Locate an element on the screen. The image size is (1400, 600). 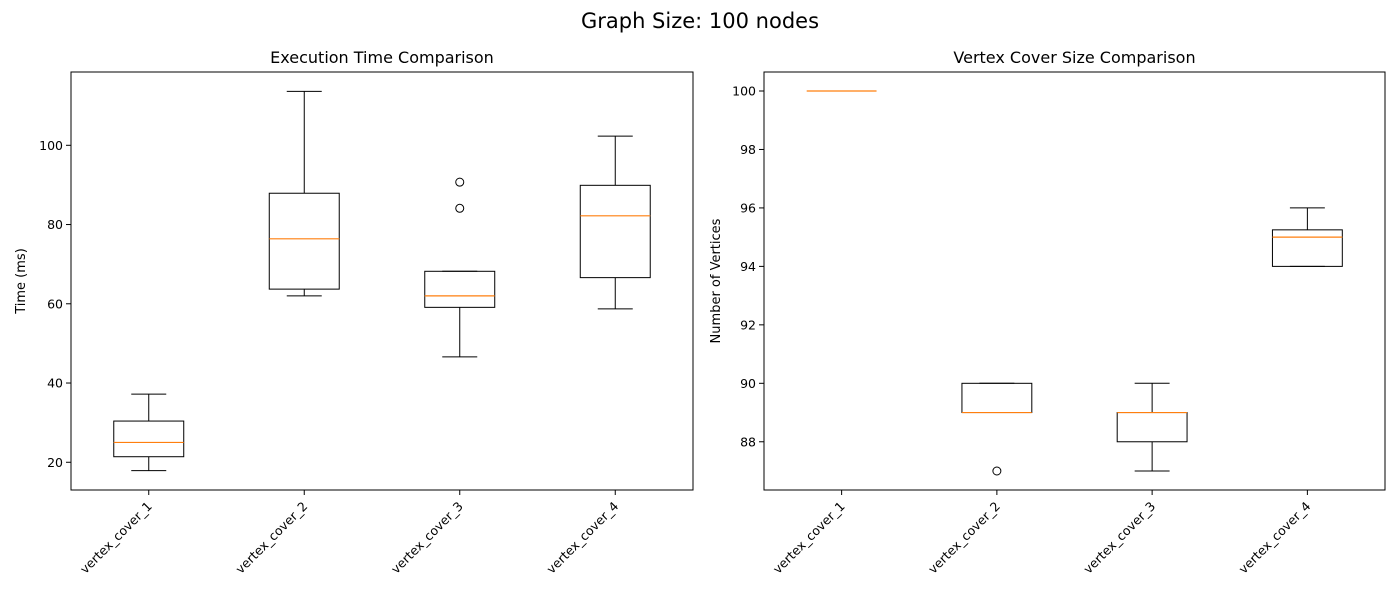
execution-time-y-axis-label: Time (ms) is located at coordinates (21, 281).